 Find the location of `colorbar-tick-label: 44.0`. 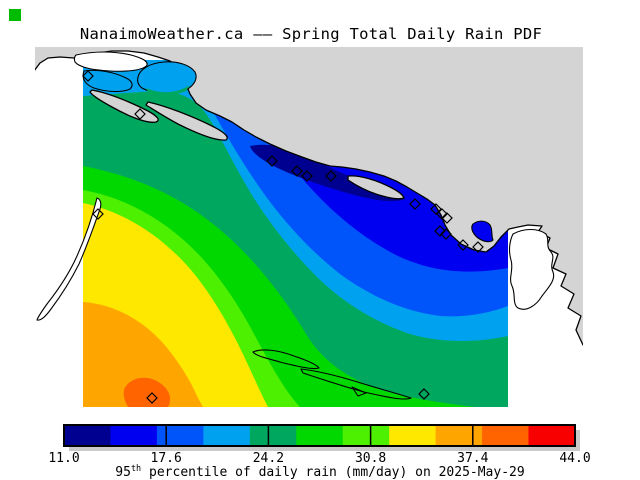

colorbar-tick-label: 44.0 is located at coordinates (574, 458).